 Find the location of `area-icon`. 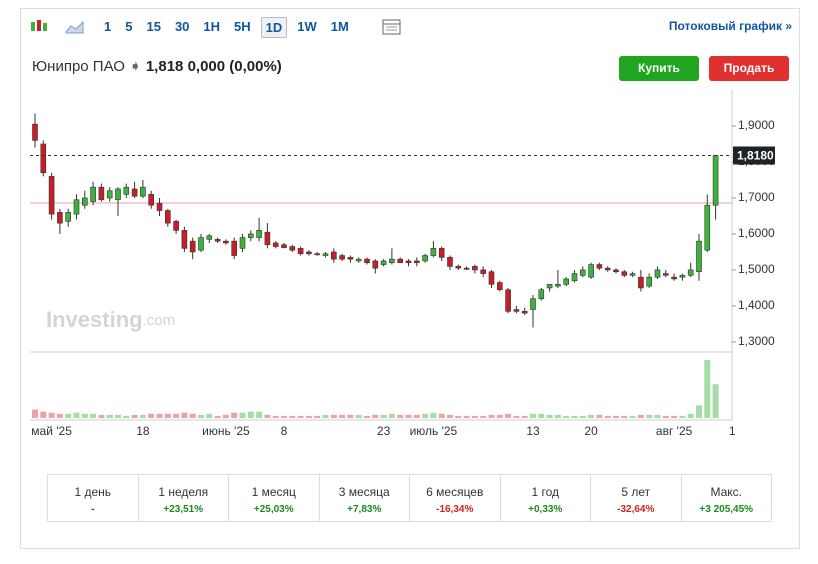

area-icon is located at coordinates (75, 27).